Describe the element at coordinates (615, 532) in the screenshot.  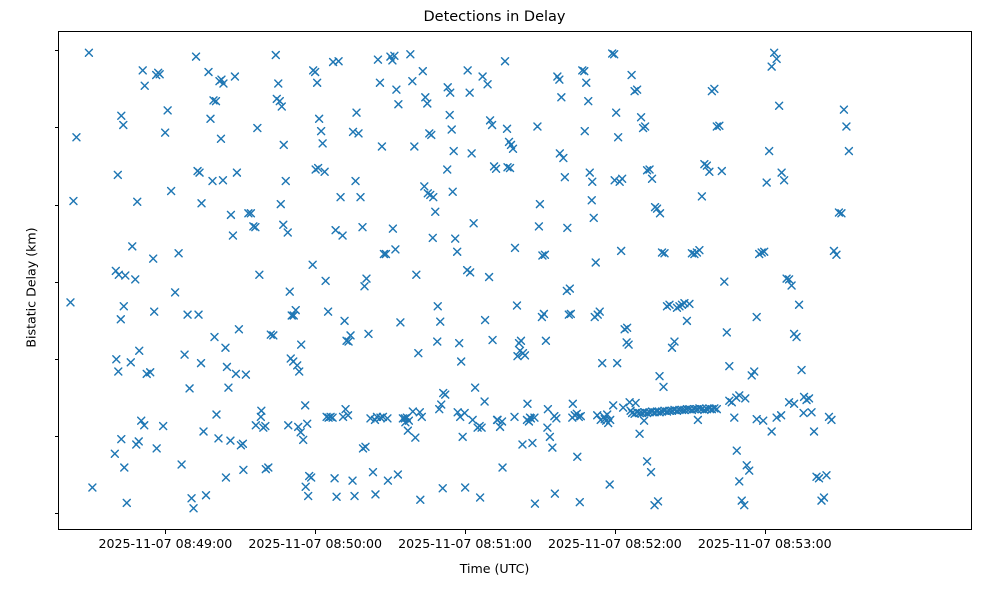
I see `x-tick-mark` at that location.